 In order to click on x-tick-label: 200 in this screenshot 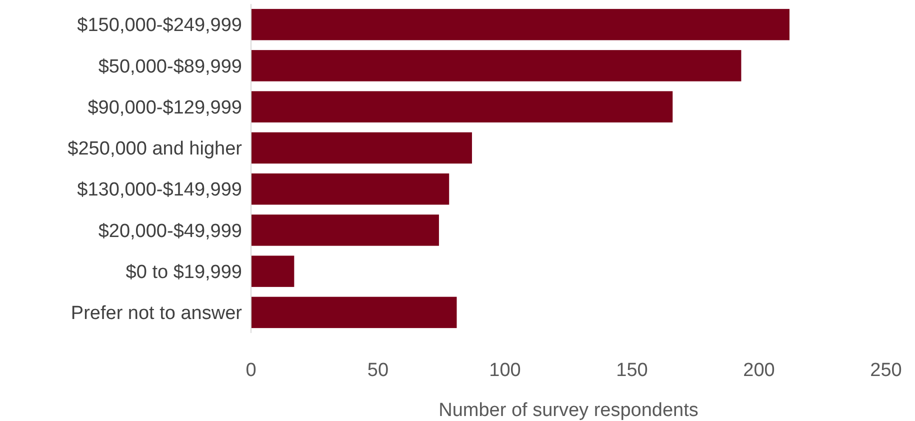, I will do `click(759, 370)`.